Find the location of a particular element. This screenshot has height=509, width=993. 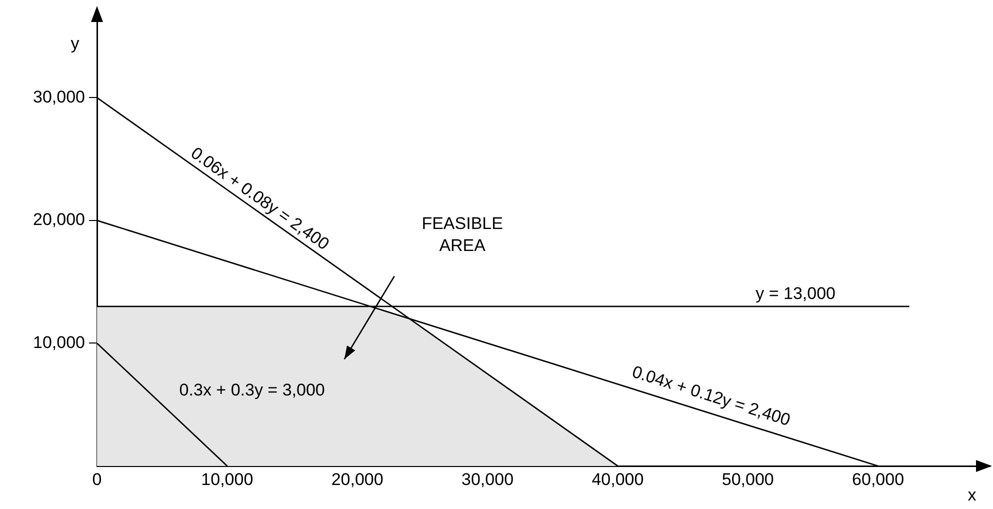

y-tick-label: 20,000 is located at coordinates (59, 220).